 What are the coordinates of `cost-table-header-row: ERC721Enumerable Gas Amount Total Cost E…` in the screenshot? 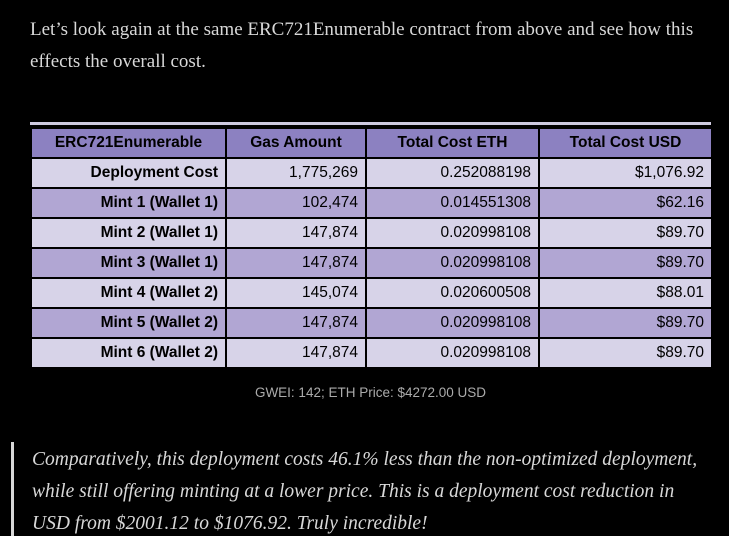 It's located at (371, 143).